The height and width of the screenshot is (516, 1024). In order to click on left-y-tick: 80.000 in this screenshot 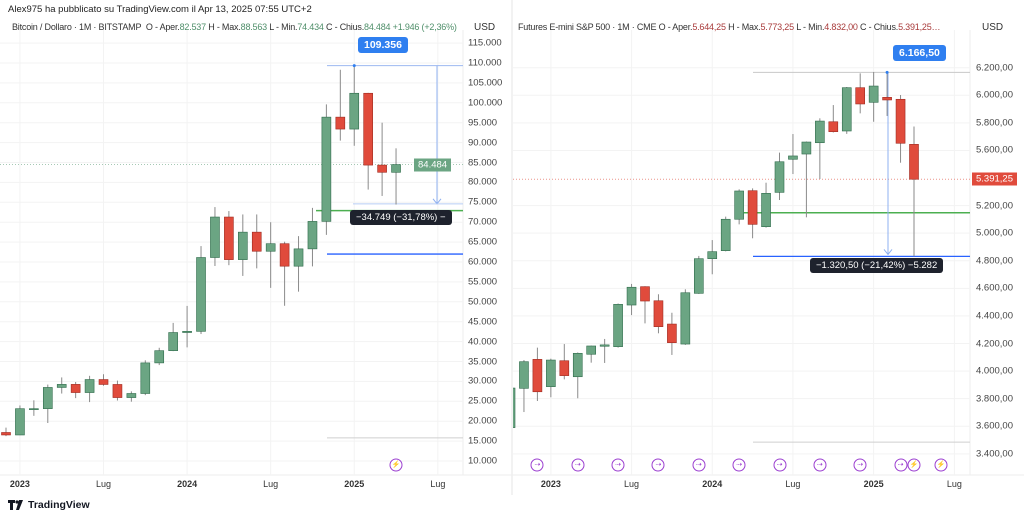, I will do `click(483, 182)`.